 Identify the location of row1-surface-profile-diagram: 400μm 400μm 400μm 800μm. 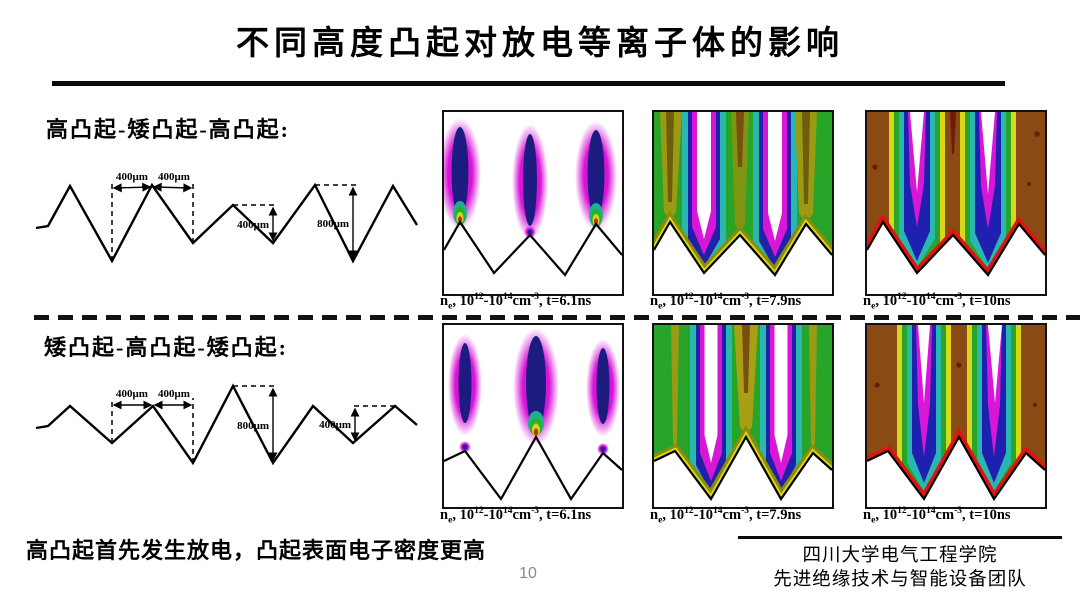
(227, 217).